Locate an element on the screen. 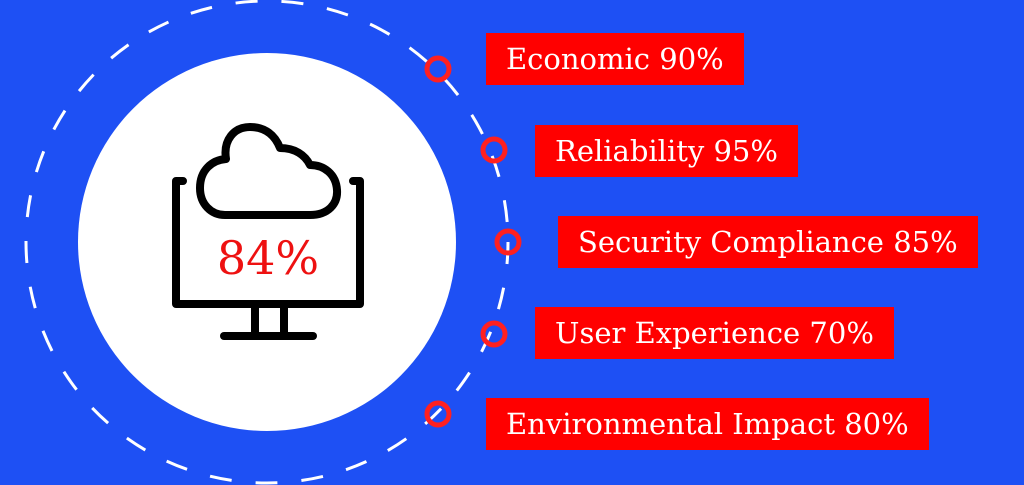  cloud-monitor-icon is located at coordinates (268, 231).